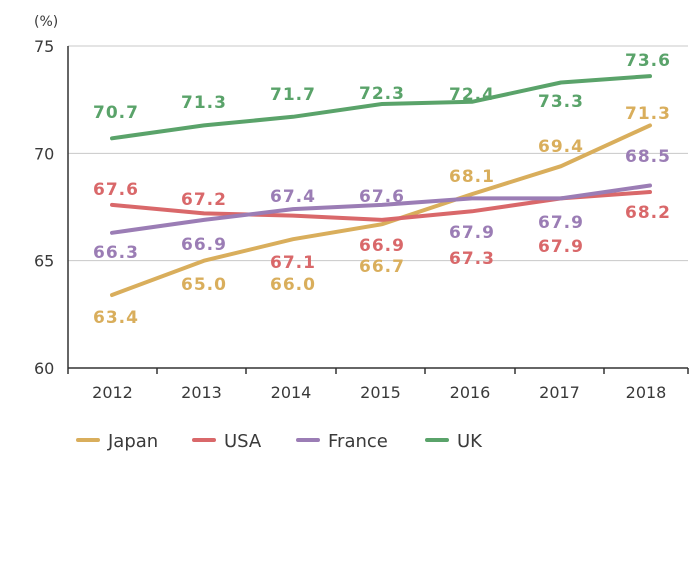 The width and height of the screenshot is (699, 581). I want to click on data-label-uk: 73.3, so click(561, 102).